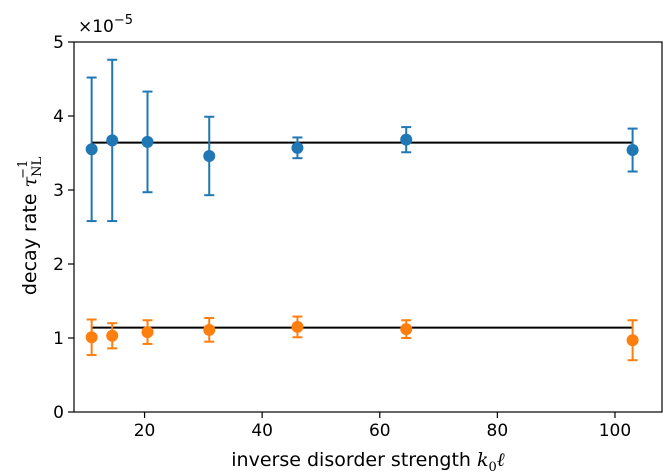 The height and width of the screenshot is (474, 670). Describe the element at coordinates (58, 339) in the screenshot. I see `y-tick-label: 1` at that location.